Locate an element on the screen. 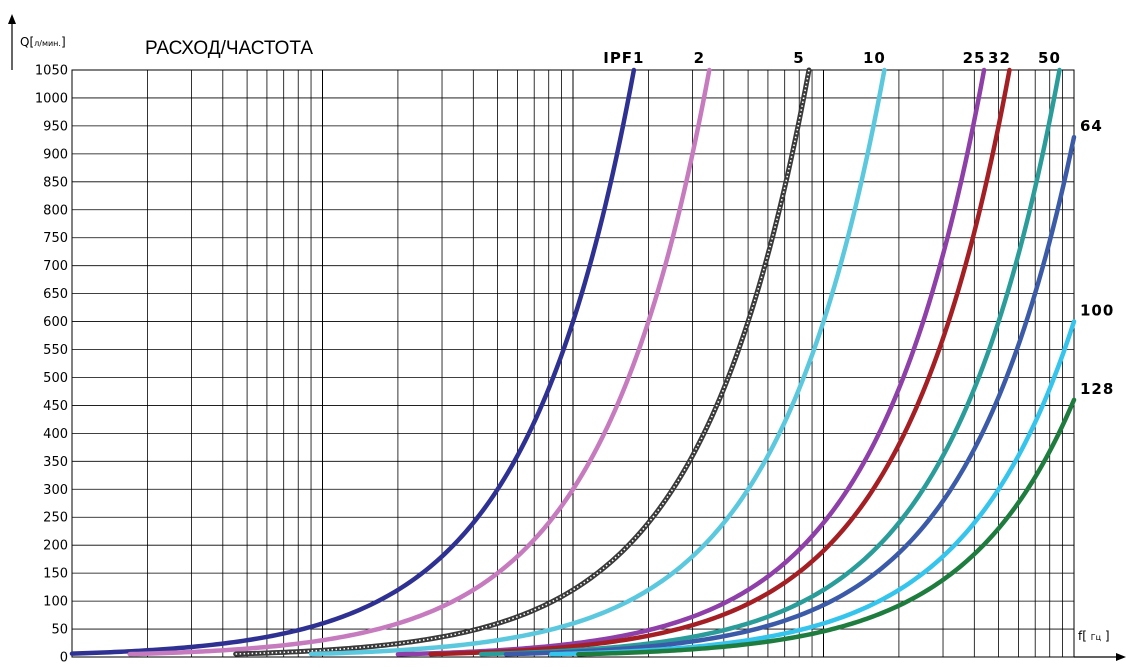 The height and width of the screenshot is (667, 1126). chart-title: РАСХОД/ЧАСТОТА is located at coordinates (229, 48).